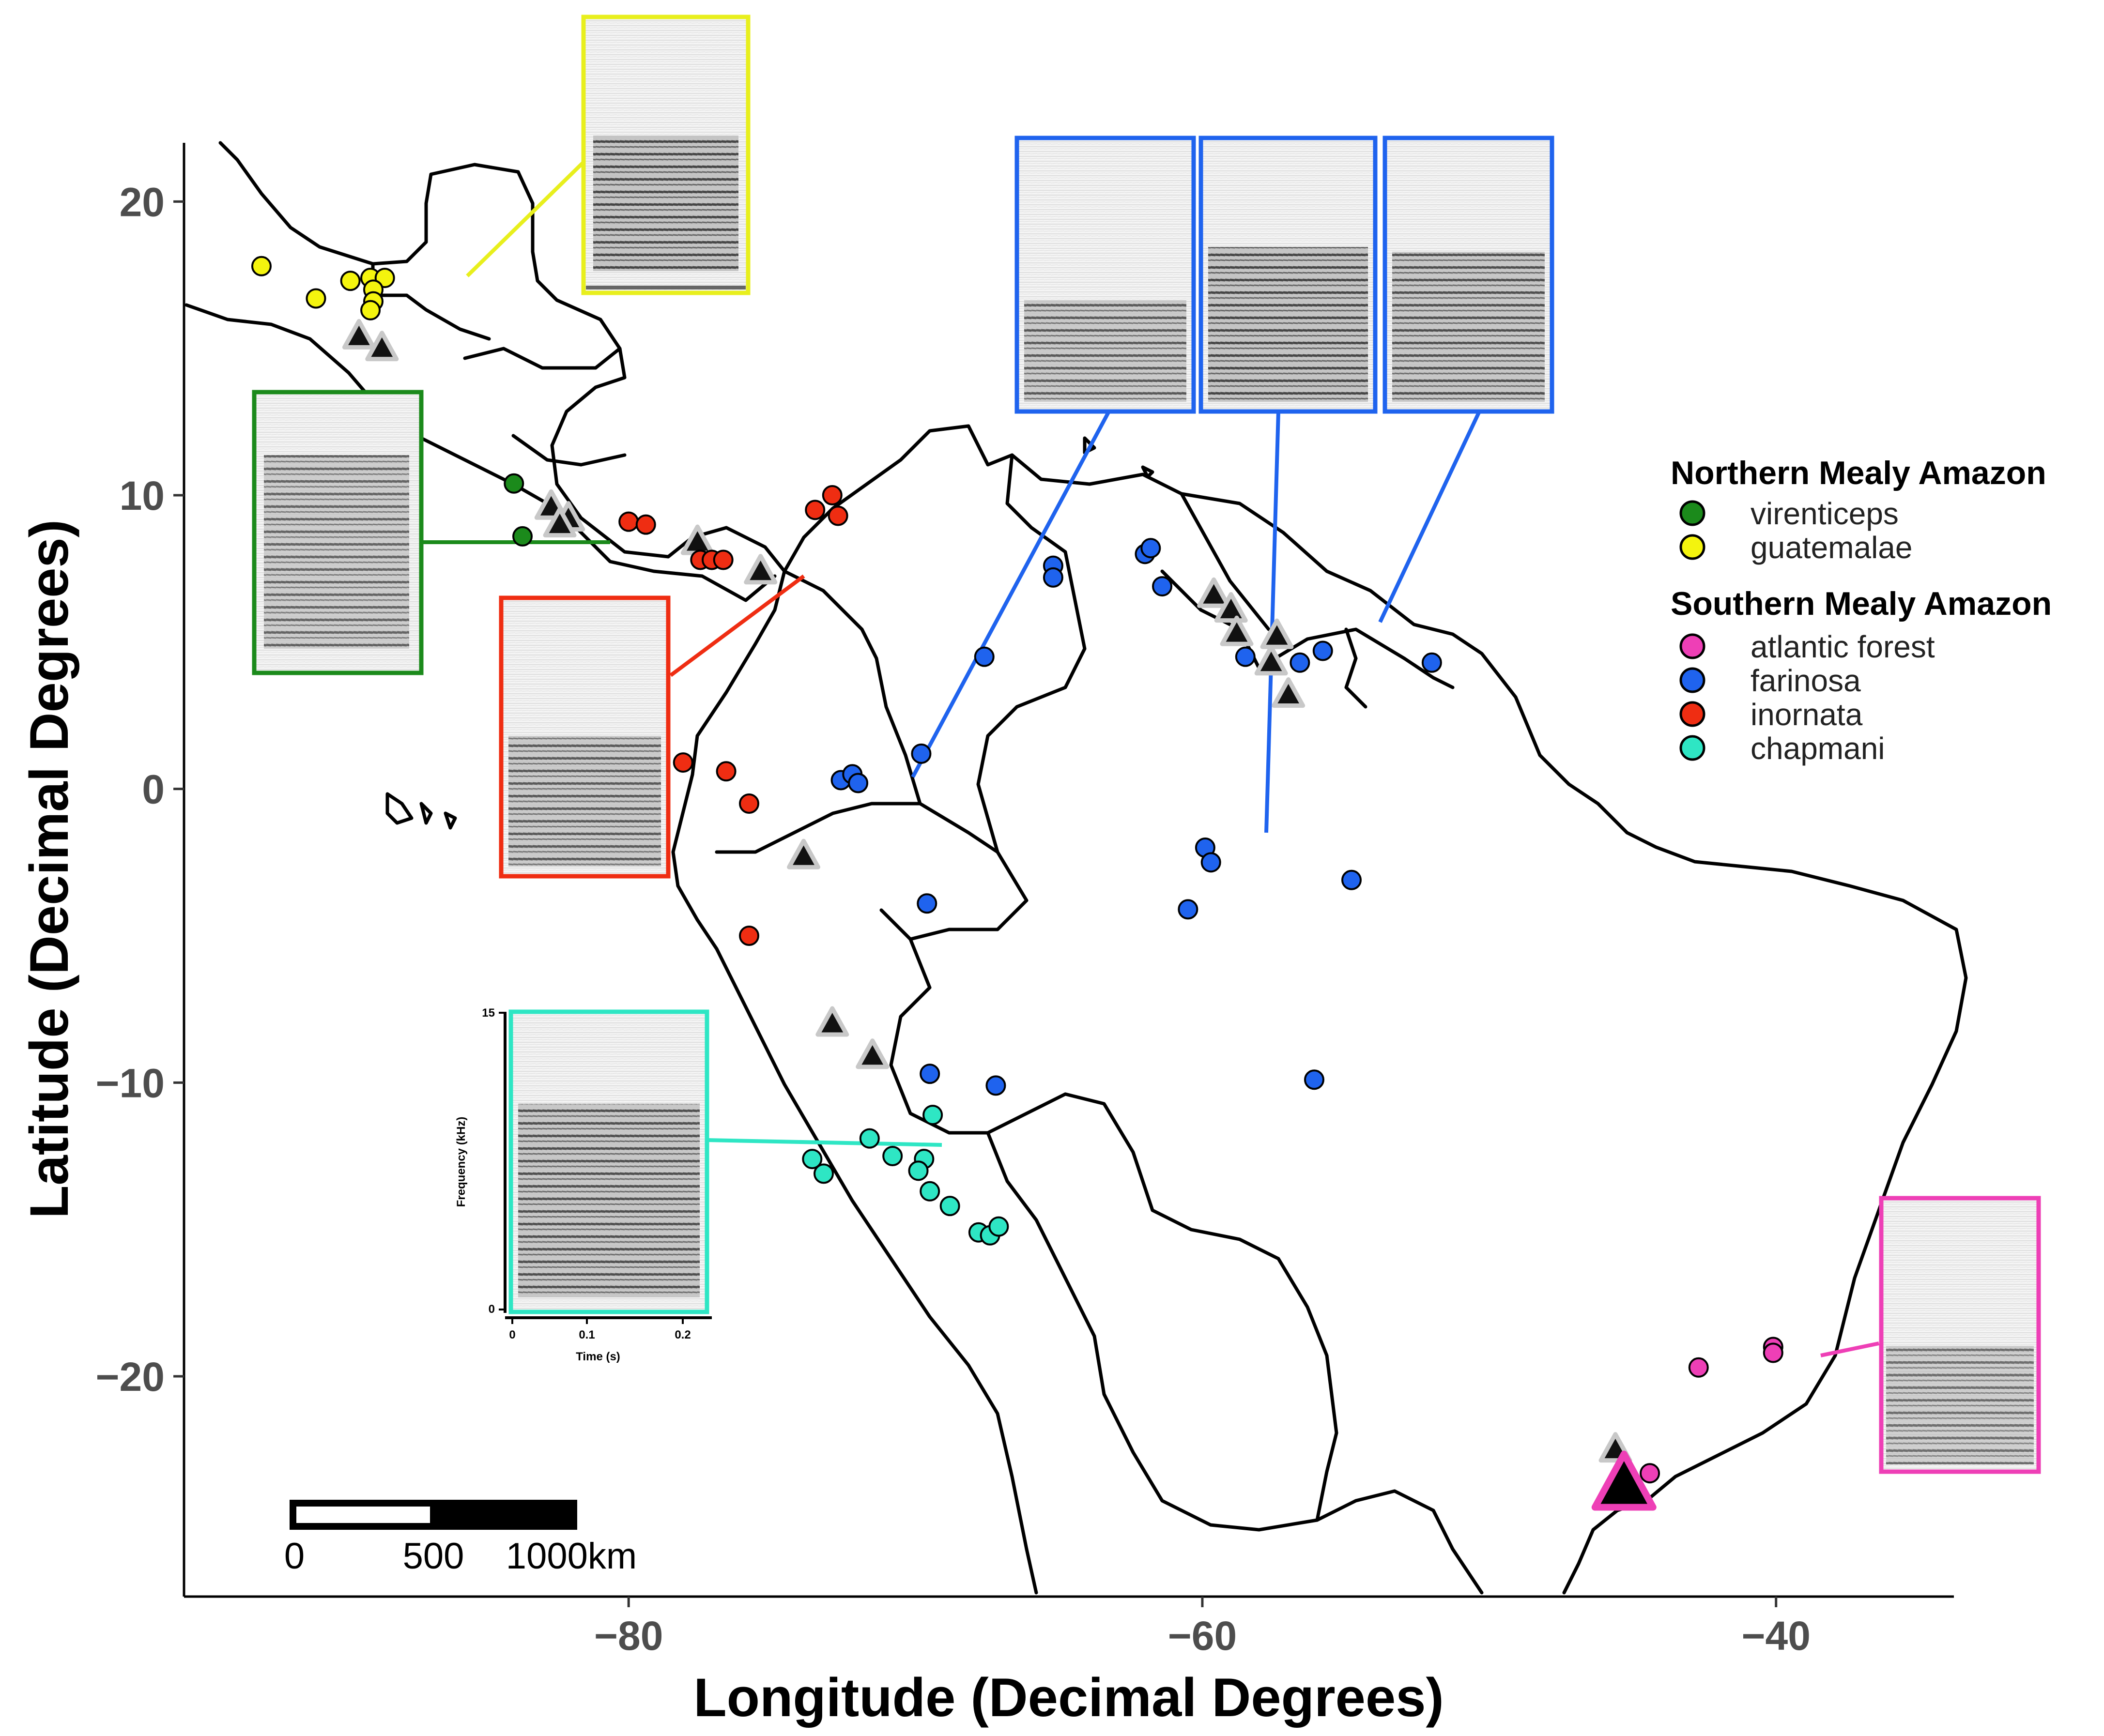 This screenshot has height=1736, width=2104. Describe the element at coordinates (1692, 547) in the screenshot. I see `legend-key-guatemalae` at that location.